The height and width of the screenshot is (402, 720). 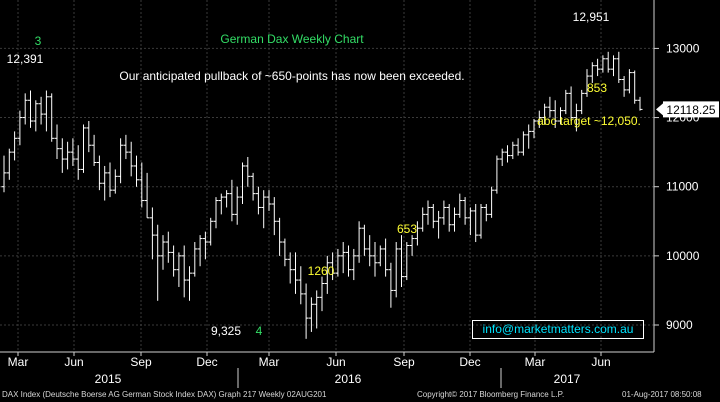 What do you see at coordinates (226, 331) in the screenshot?
I see `annotation-label: 9,325` at bounding box center [226, 331].